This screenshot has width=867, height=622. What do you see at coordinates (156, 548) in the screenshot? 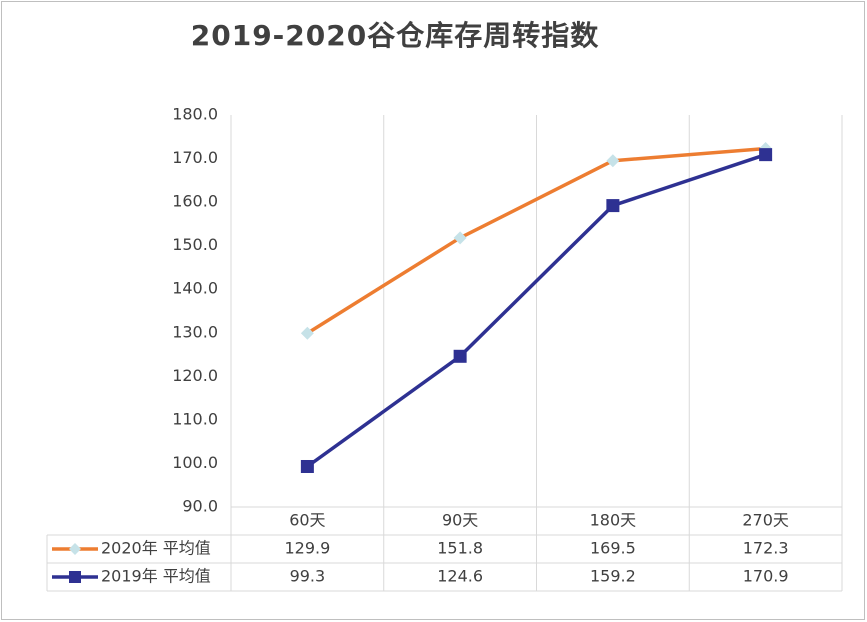
I see `legend-label: 2020年 平均值` at bounding box center [156, 548].